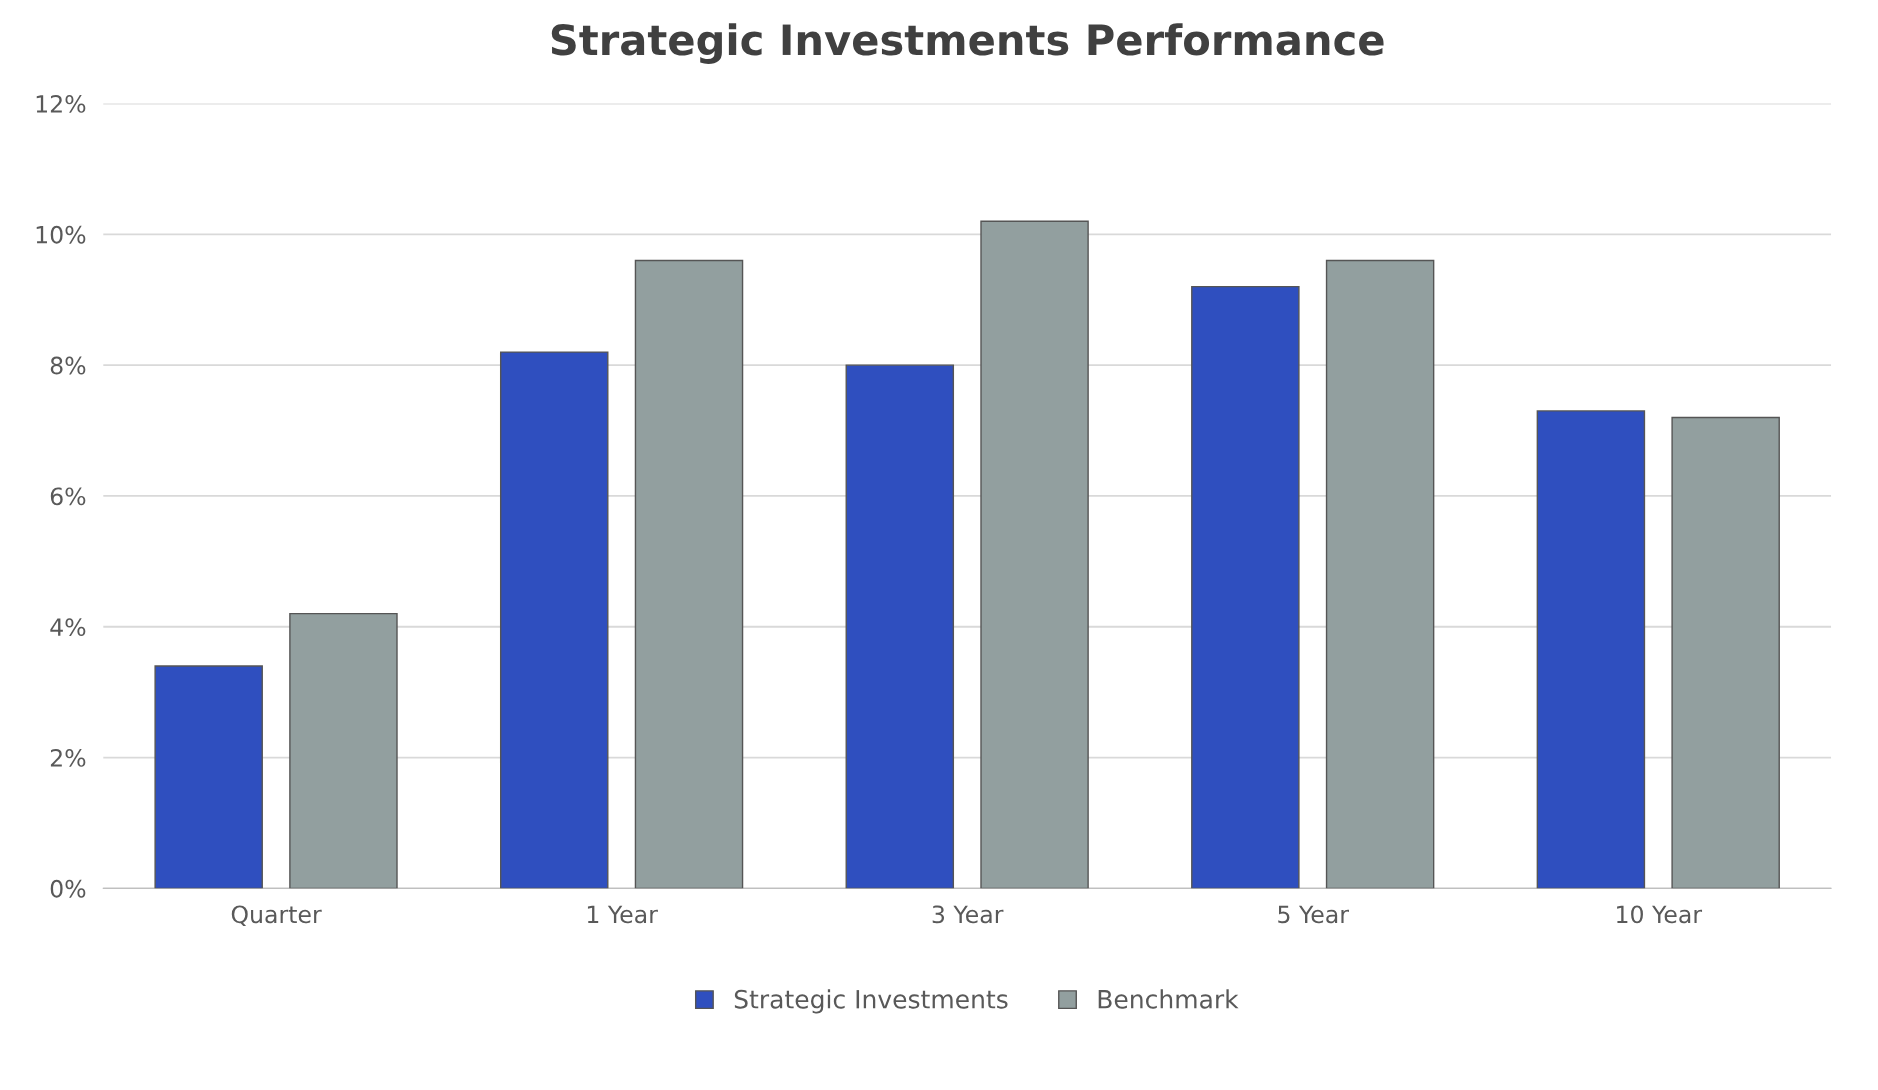 The image size is (1878, 1090). I want to click on y-tick-label: 6%, so click(68, 496).